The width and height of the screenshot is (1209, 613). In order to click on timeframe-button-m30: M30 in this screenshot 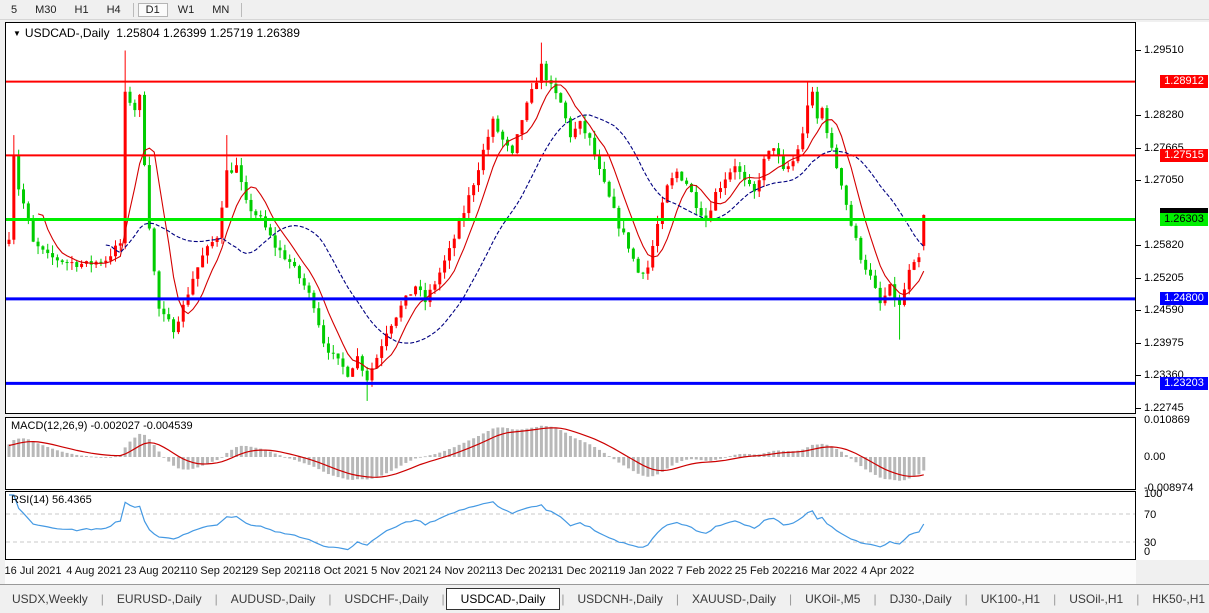, I will do `click(46, 9)`.